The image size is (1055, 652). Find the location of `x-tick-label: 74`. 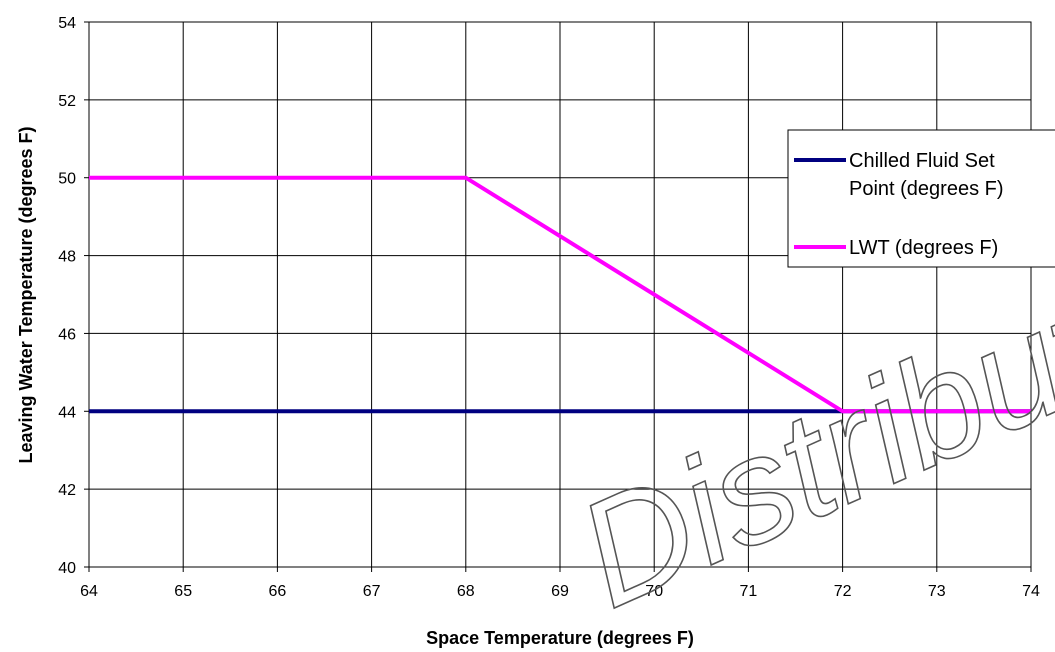

x-tick-label: 74 is located at coordinates (1031, 591).